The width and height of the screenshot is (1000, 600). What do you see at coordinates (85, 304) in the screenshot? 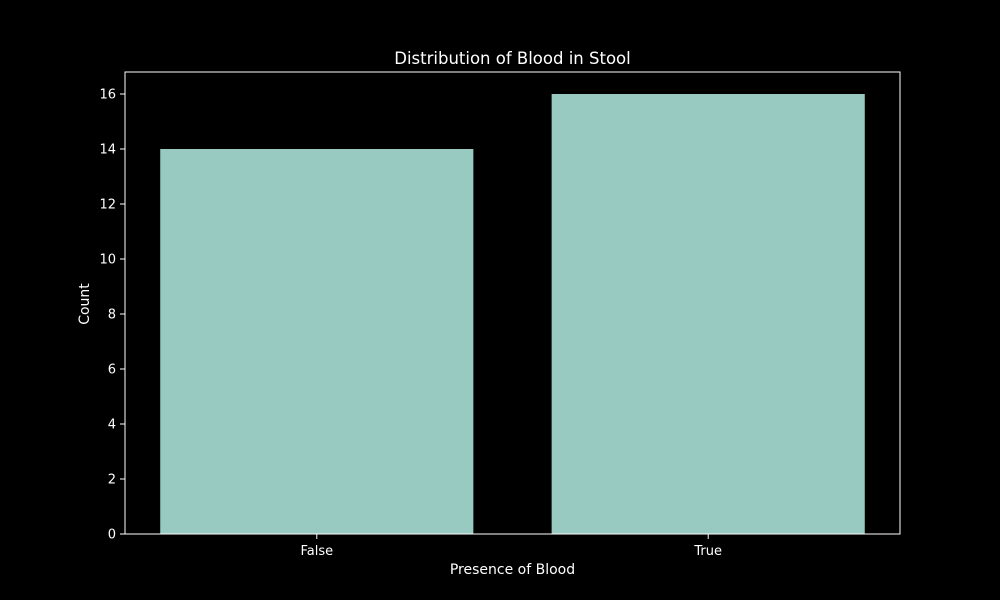
I see `y-axis-label: Count` at bounding box center [85, 304].